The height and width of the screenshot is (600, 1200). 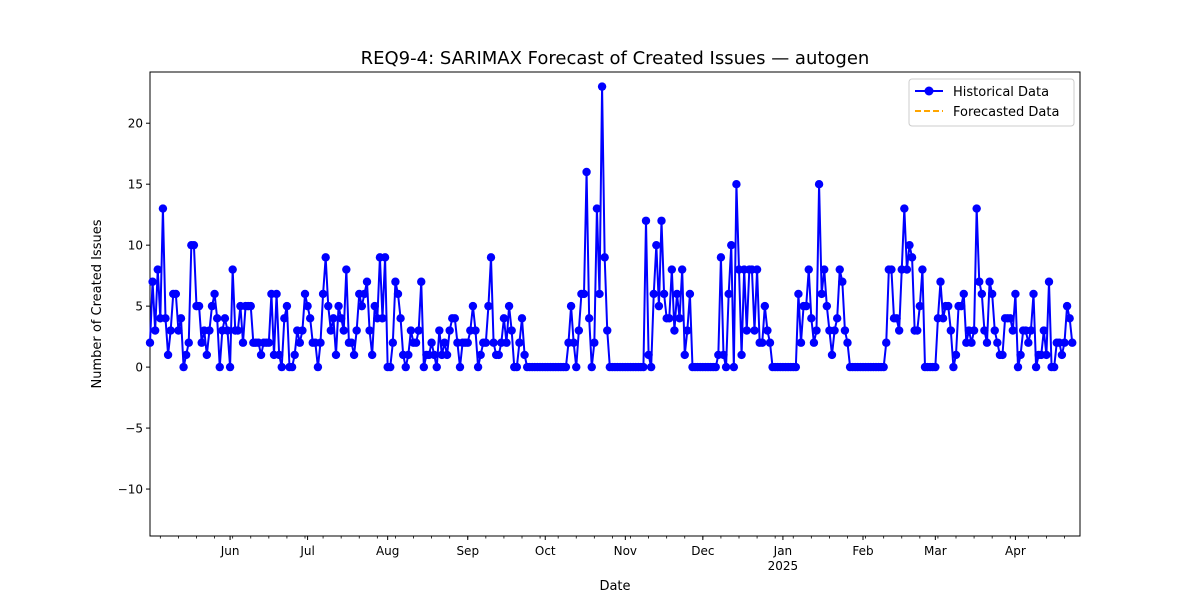 What do you see at coordinates (862, 551) in the screenshot?
I see `x-tick-label: Feb` at bounding box center [862, 551].